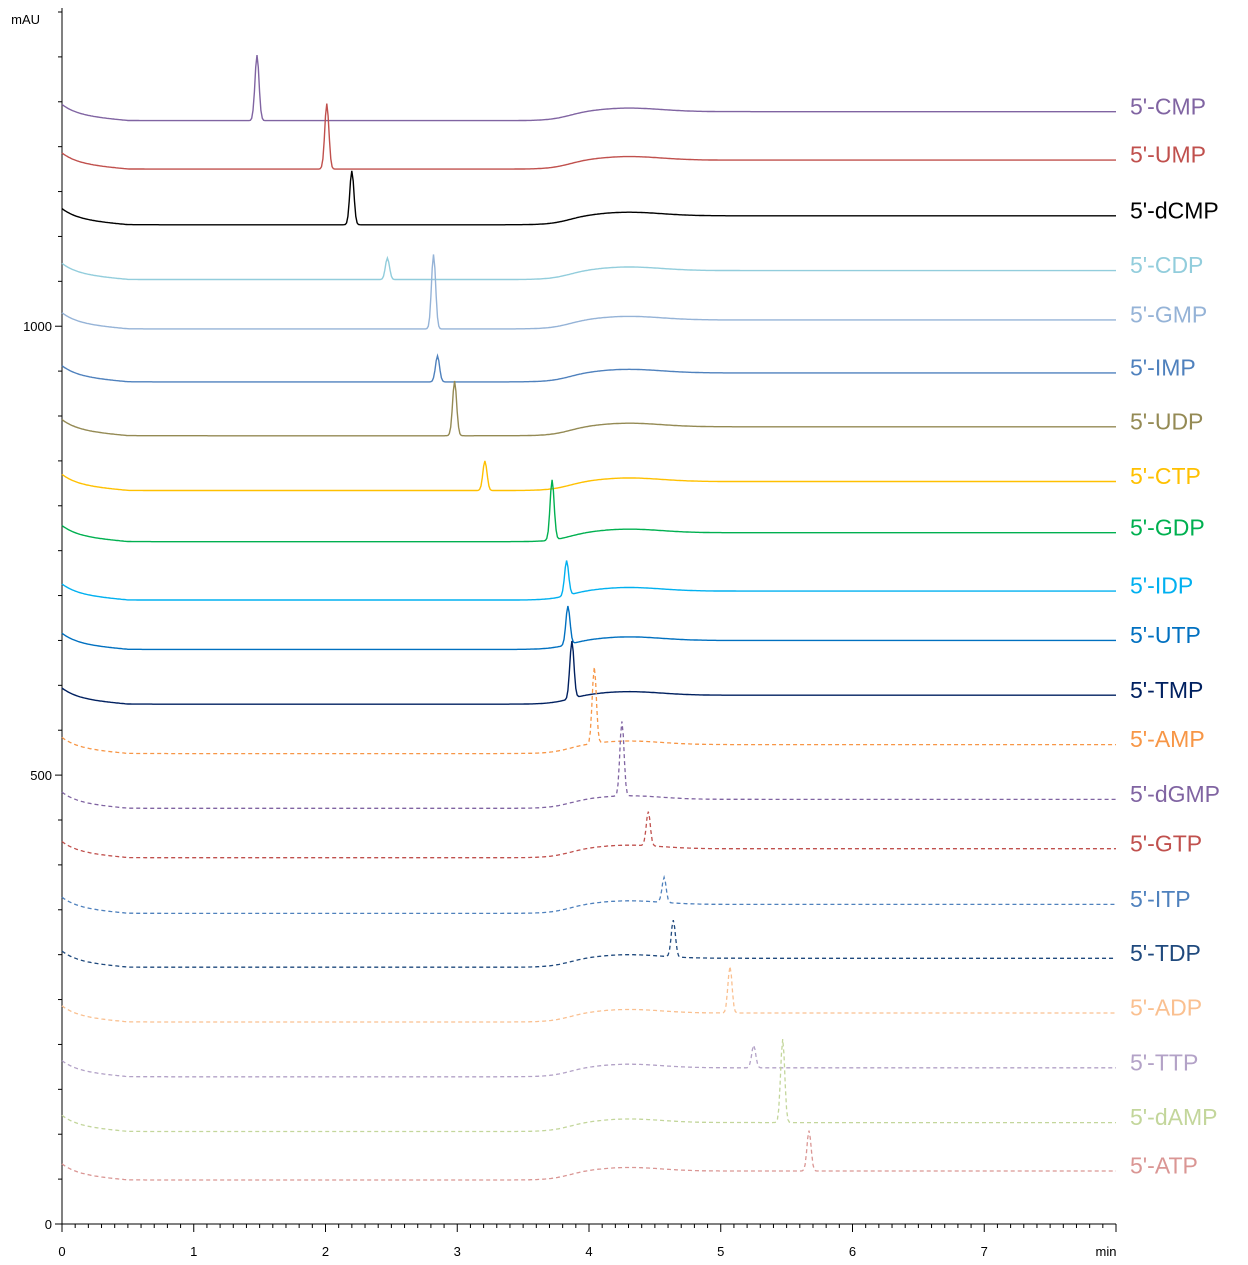 This screenshot has height=1265, width=1248. What do you see at coordinates (1168, 315) in the screenshot?
I see `trace-label: 5'-GMP` at bounding box center [1168, 315].